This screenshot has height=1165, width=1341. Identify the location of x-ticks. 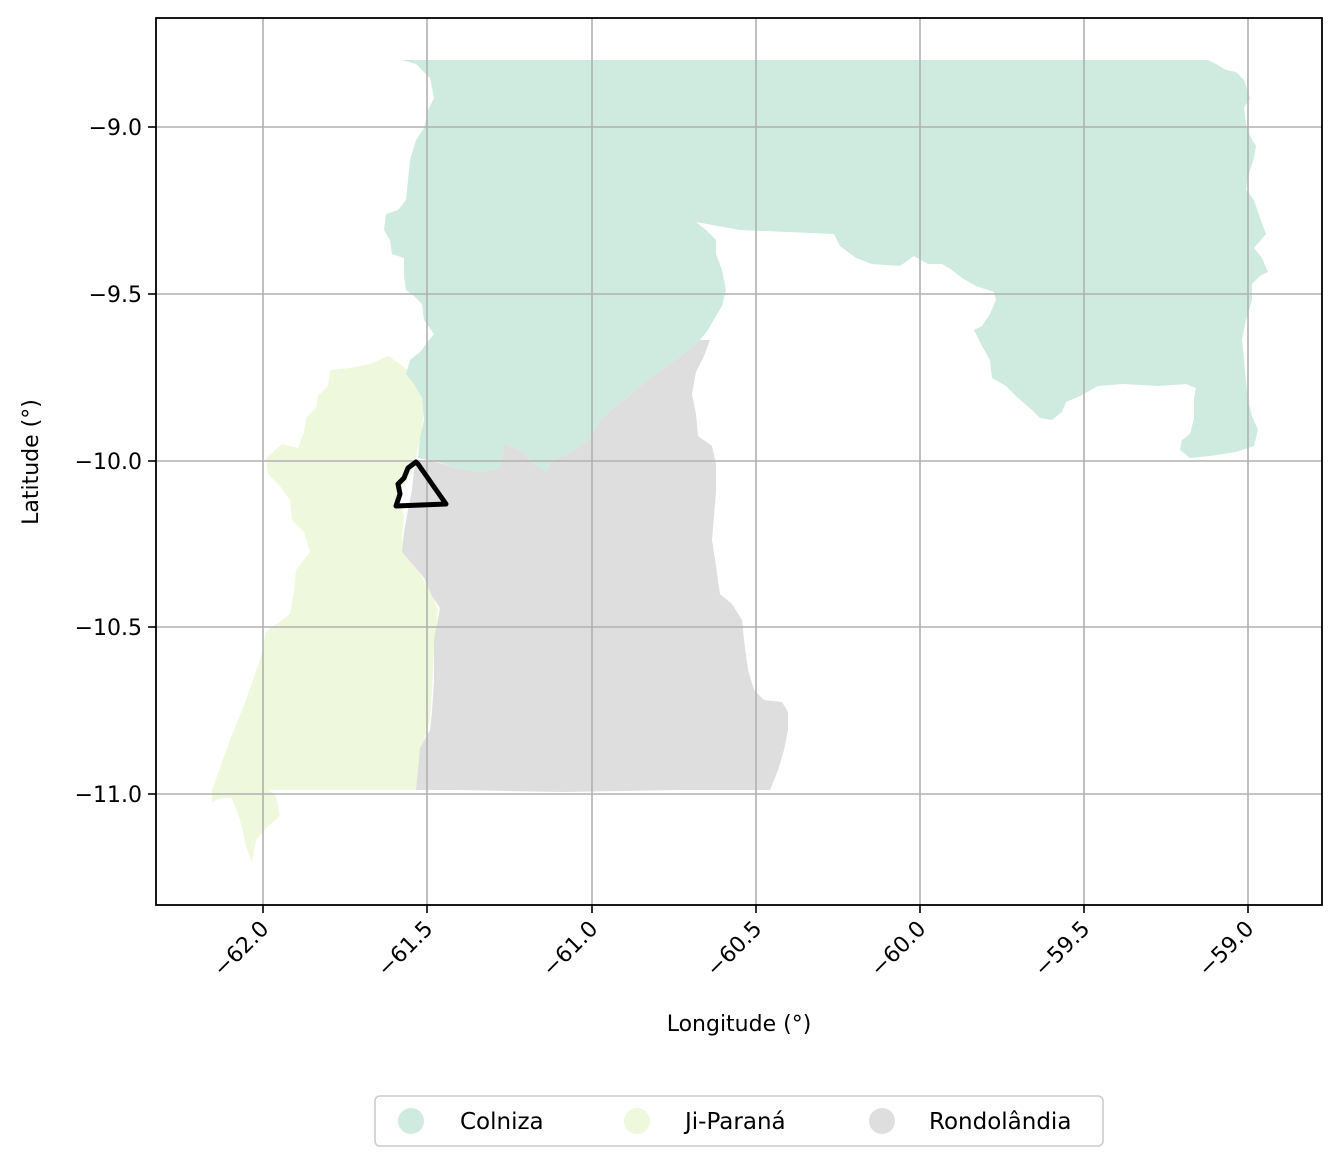
(755, 909).